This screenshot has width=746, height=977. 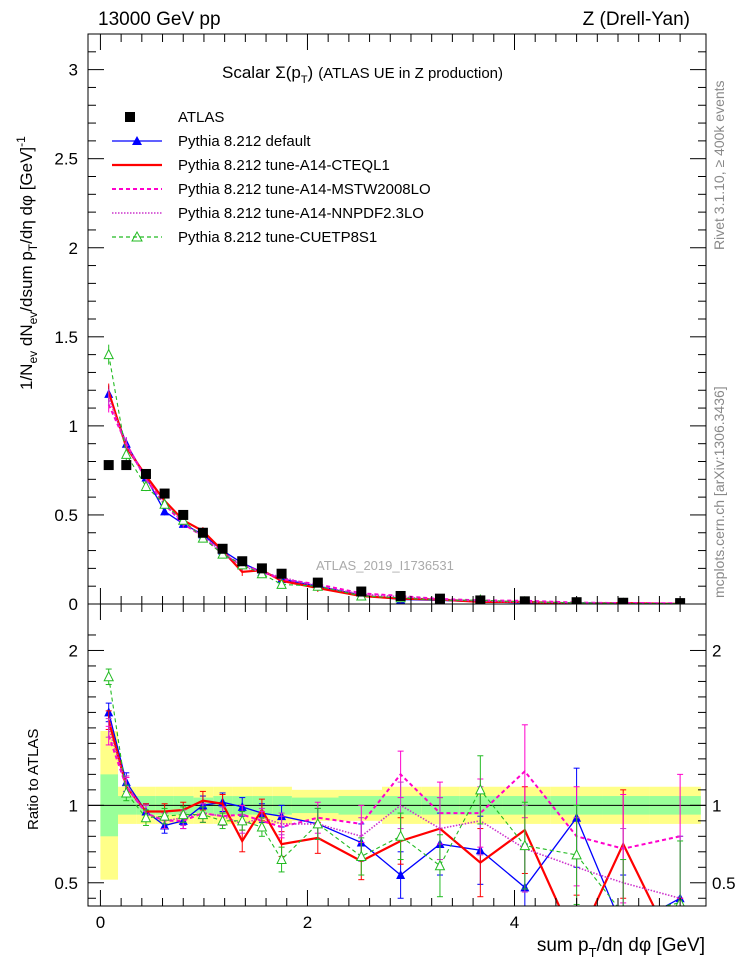 What do you see at coordinates (284, 165) in the screenshot?
I see `legend-label-cteql1: Pythia 8.212 tune-A14-CTEQL1` at bounding box center [284, 165].